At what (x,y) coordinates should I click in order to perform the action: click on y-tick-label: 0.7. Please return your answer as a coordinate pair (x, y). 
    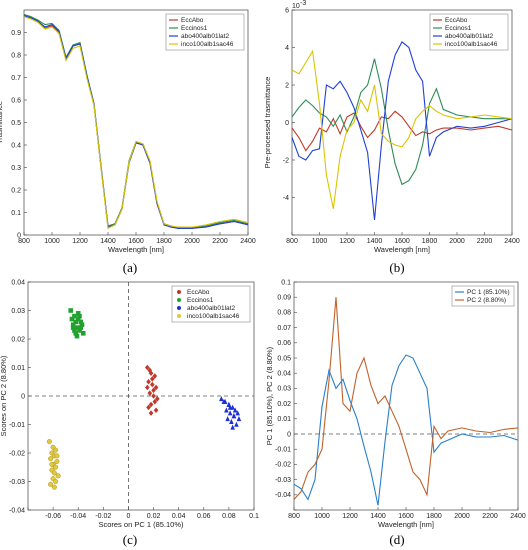
    Looking at the image, I should click on (16, 78).